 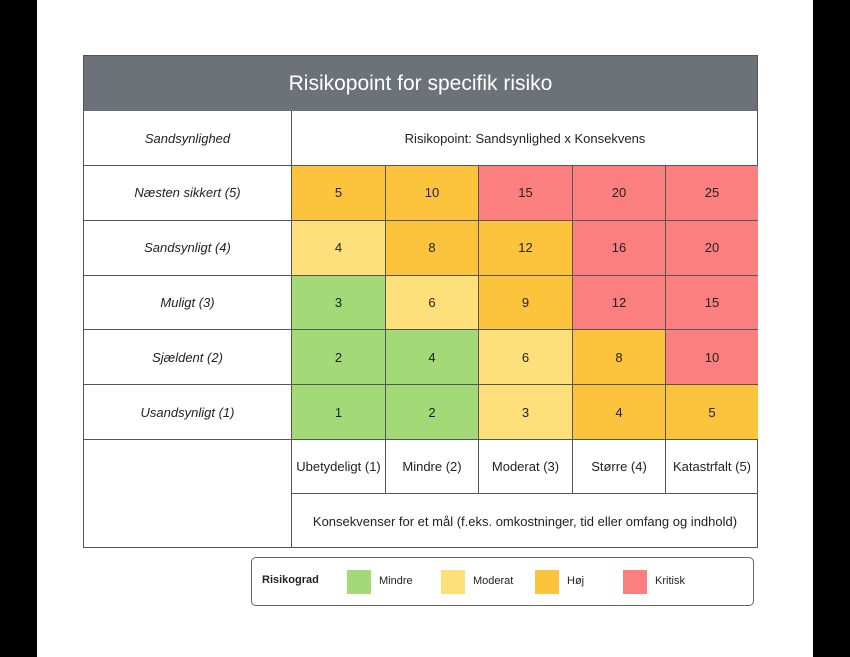 I want to click on legend-label-moderat: Moderat, so click(x=493, y=581).